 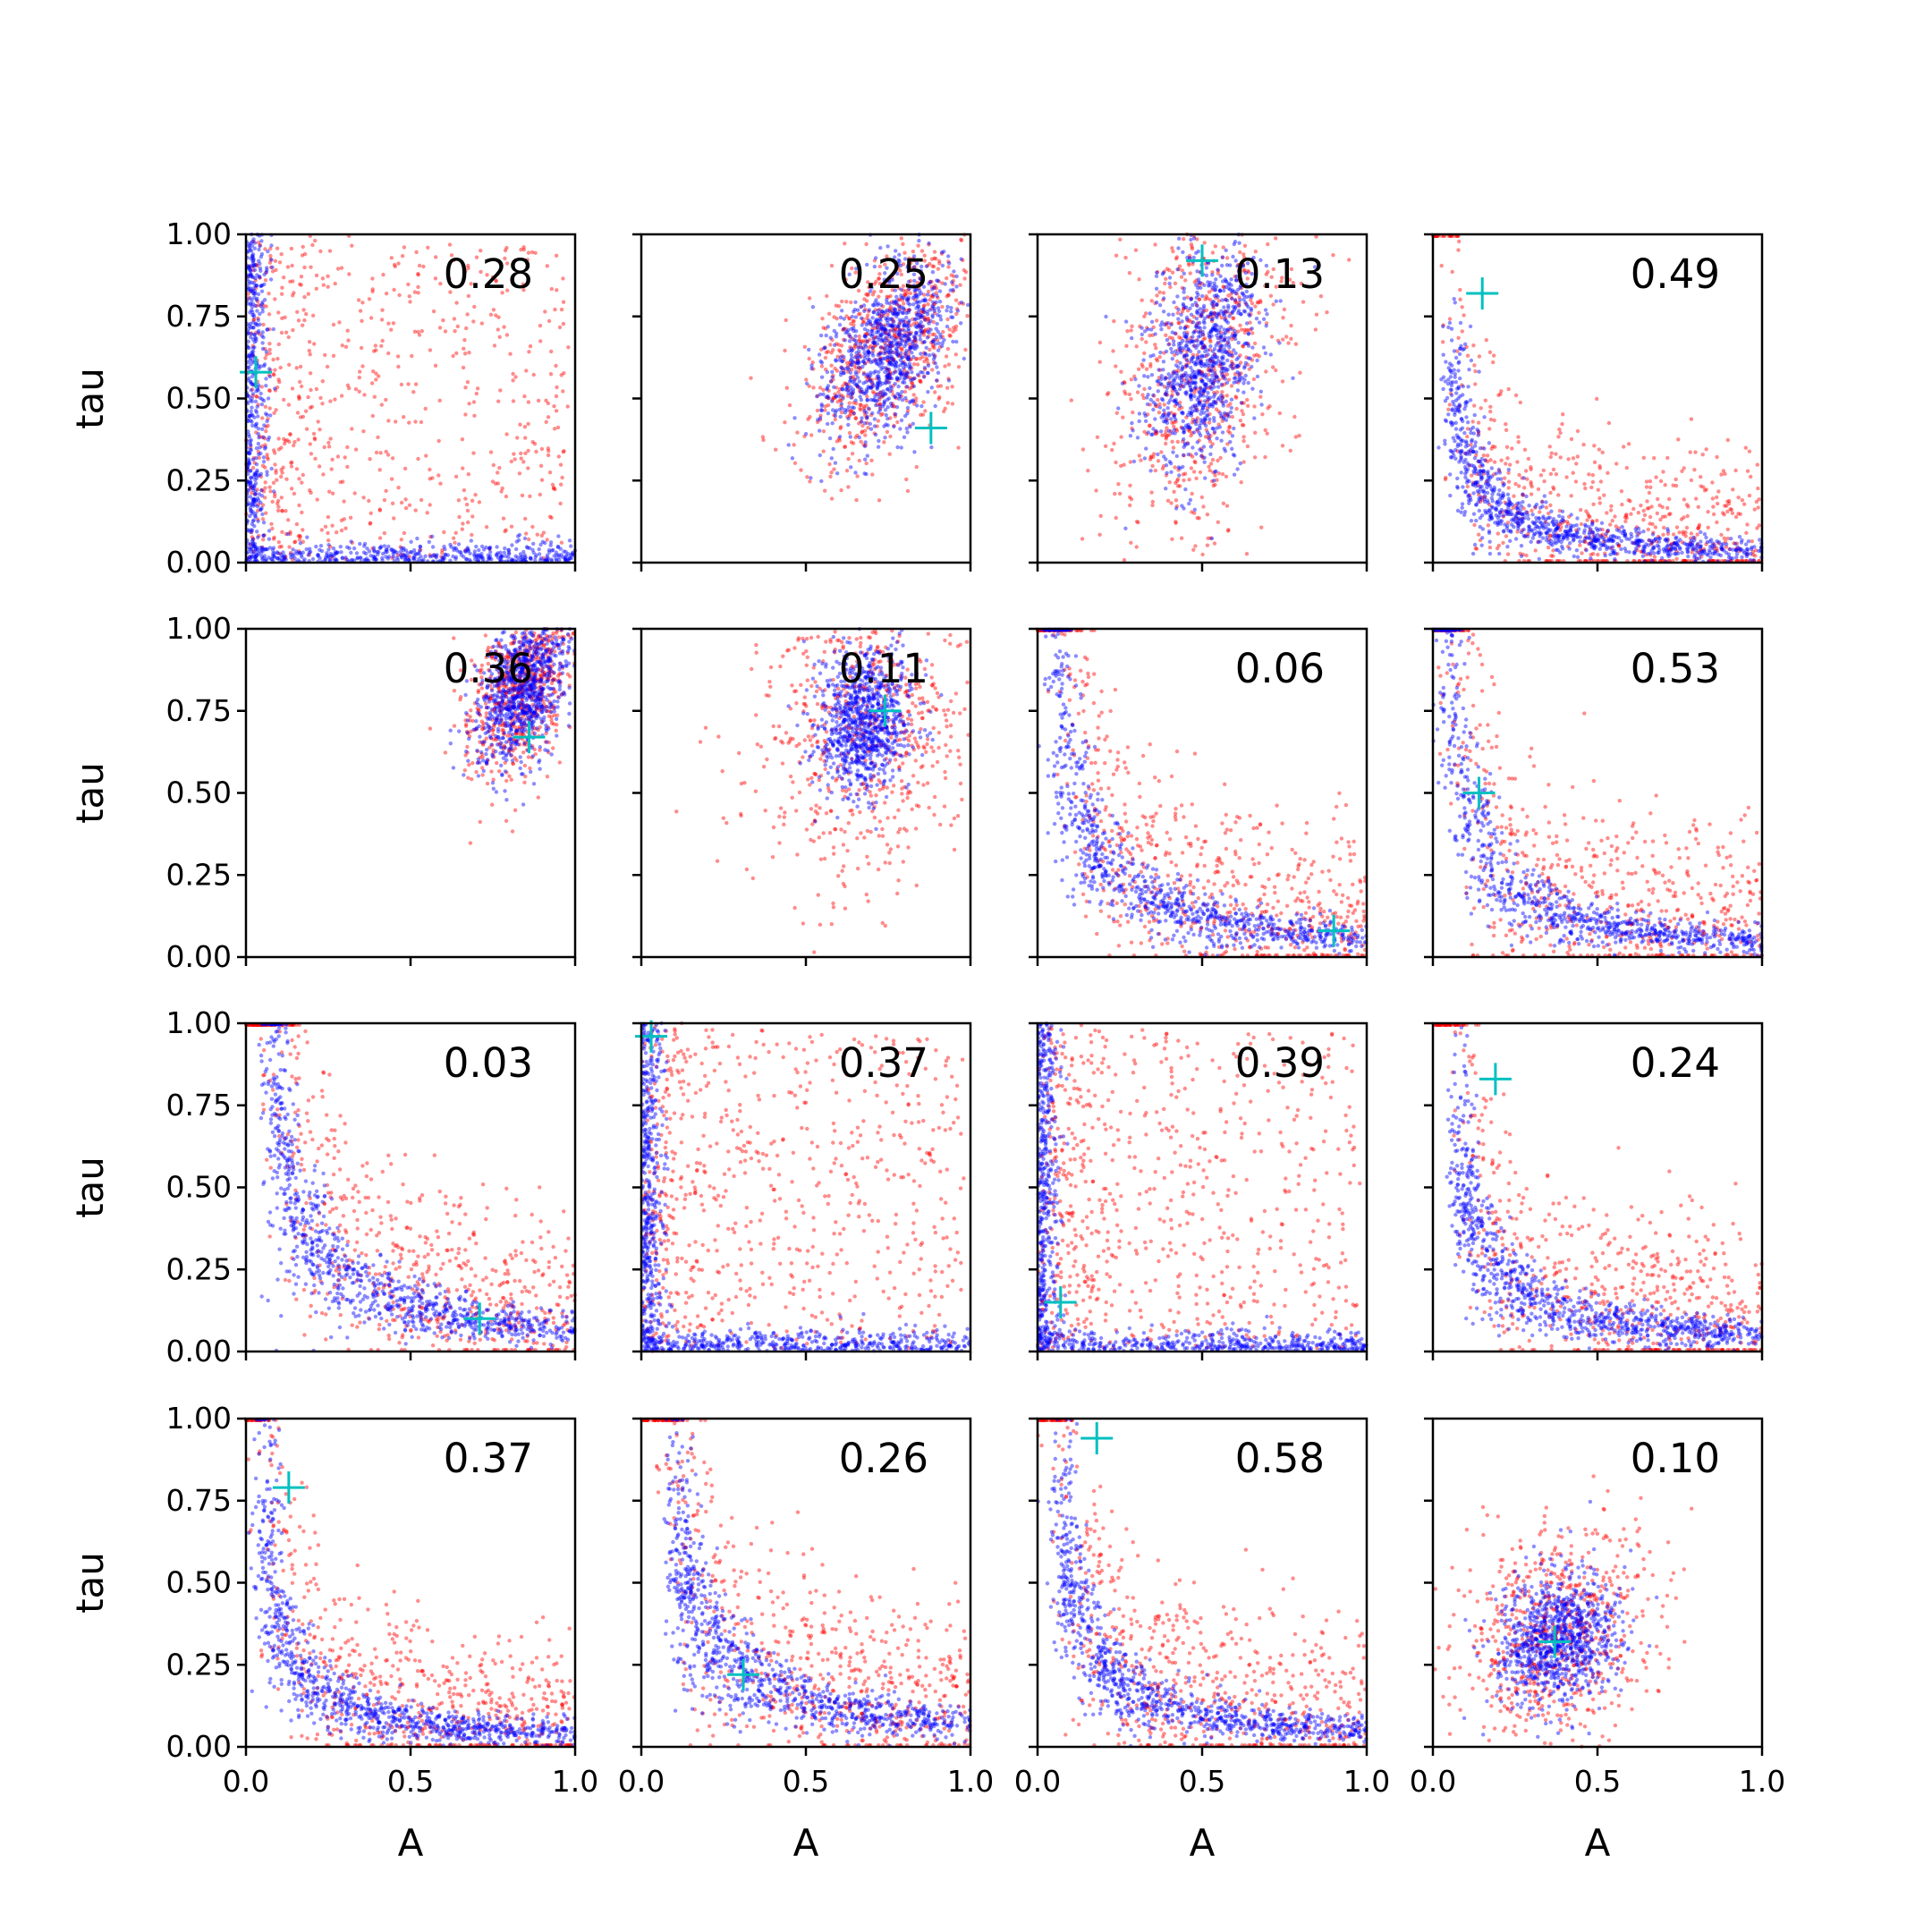 What do you see at coordinates (199, 316) in the screenshot?
I see `y-tick-label: 0.75` at bounding box center [199, 316].